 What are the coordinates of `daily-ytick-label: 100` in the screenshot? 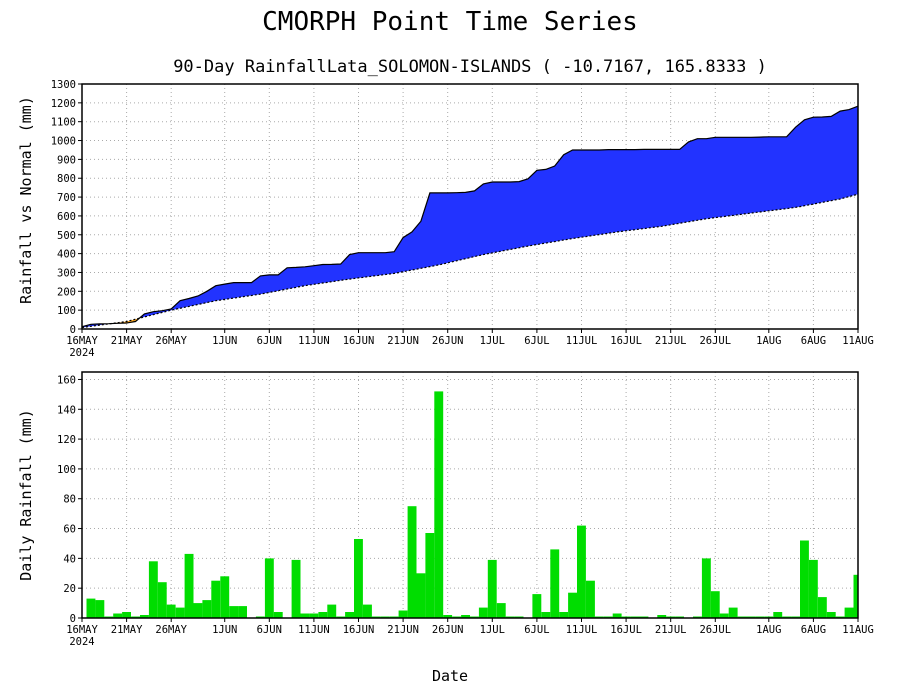 It's located at (66, 470).